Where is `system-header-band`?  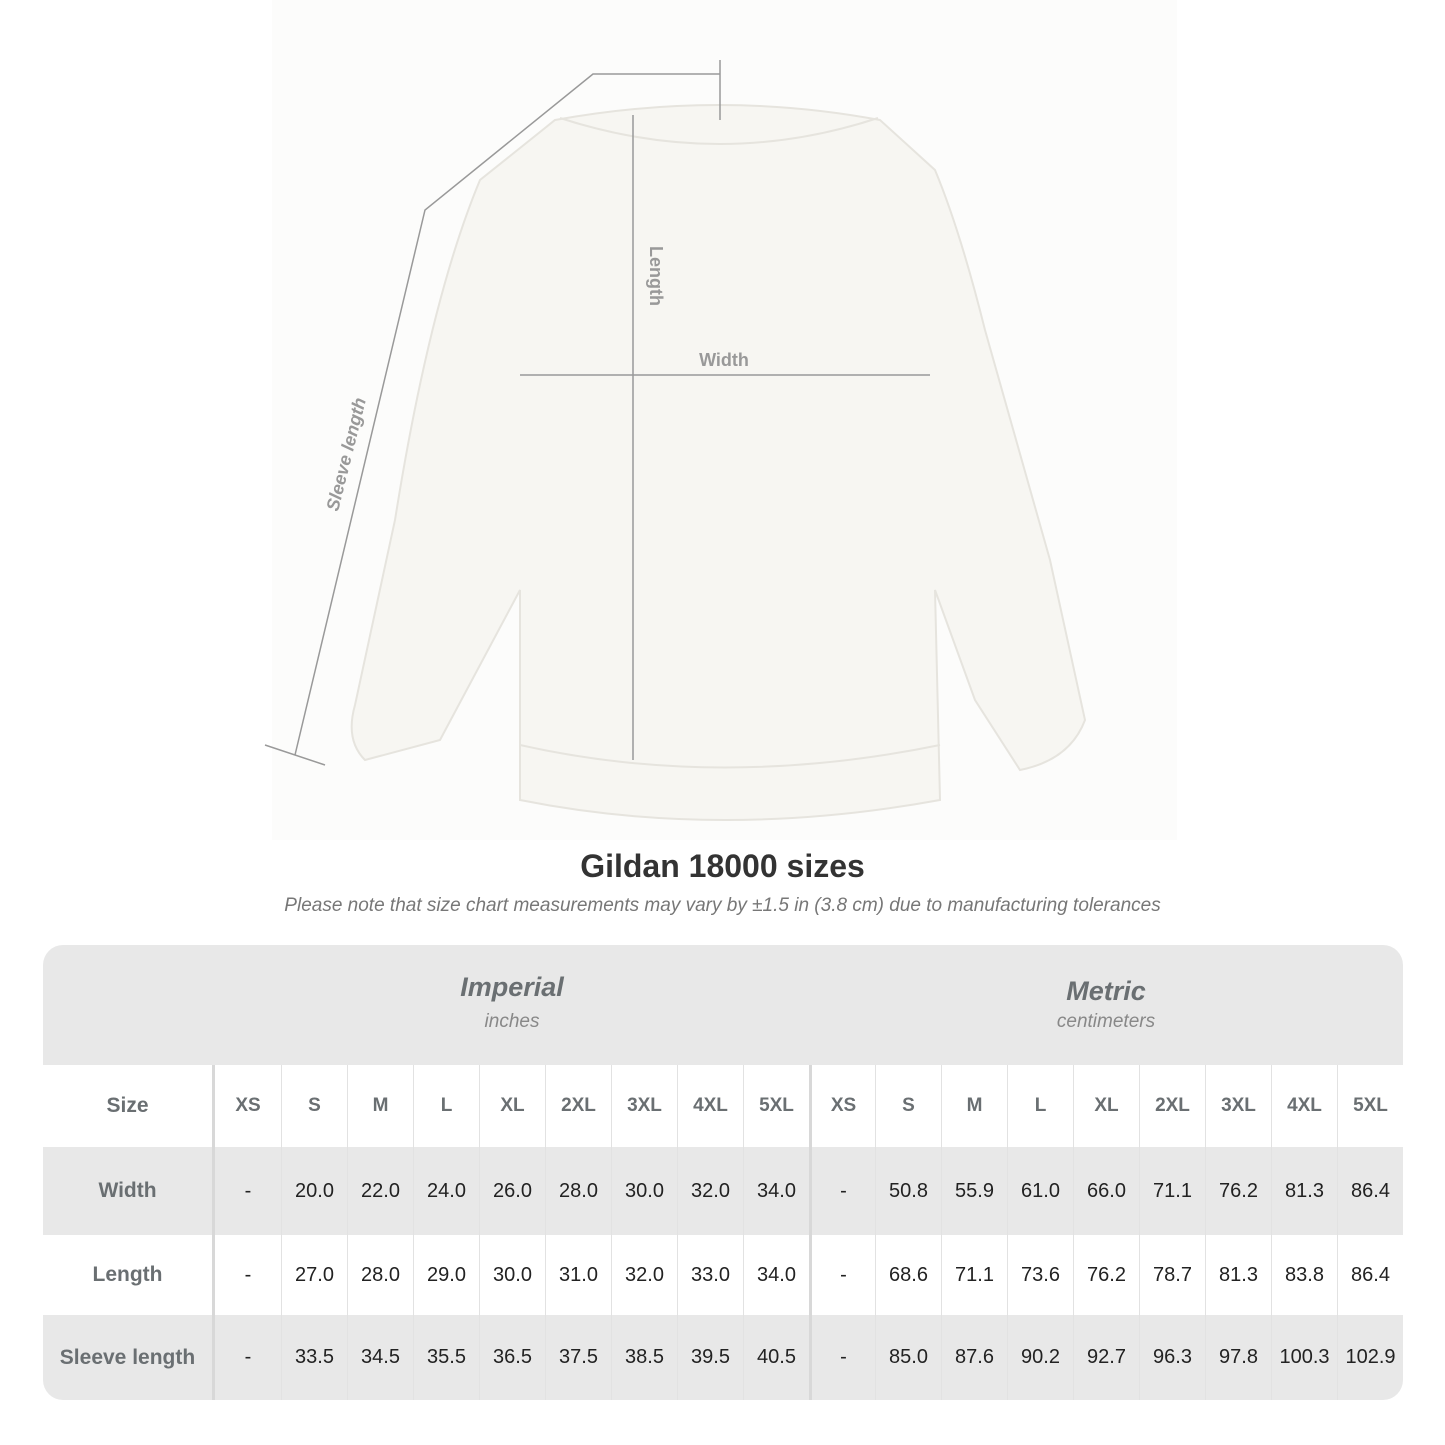 system-header-band is located at coordinates (723, 1005).